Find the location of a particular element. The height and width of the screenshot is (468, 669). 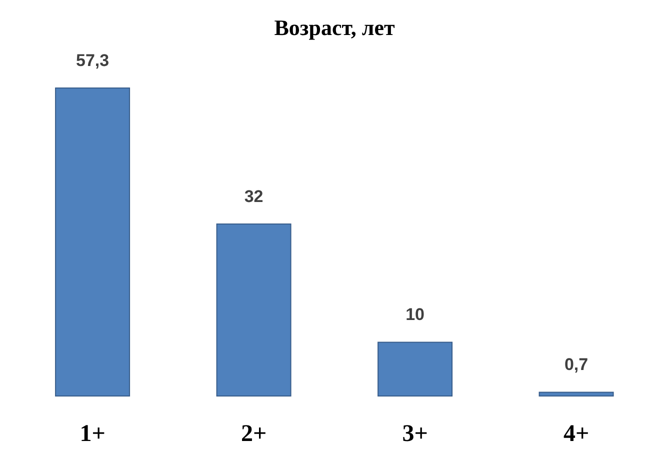

data-label: 10 is located at coordinates (415, 314).